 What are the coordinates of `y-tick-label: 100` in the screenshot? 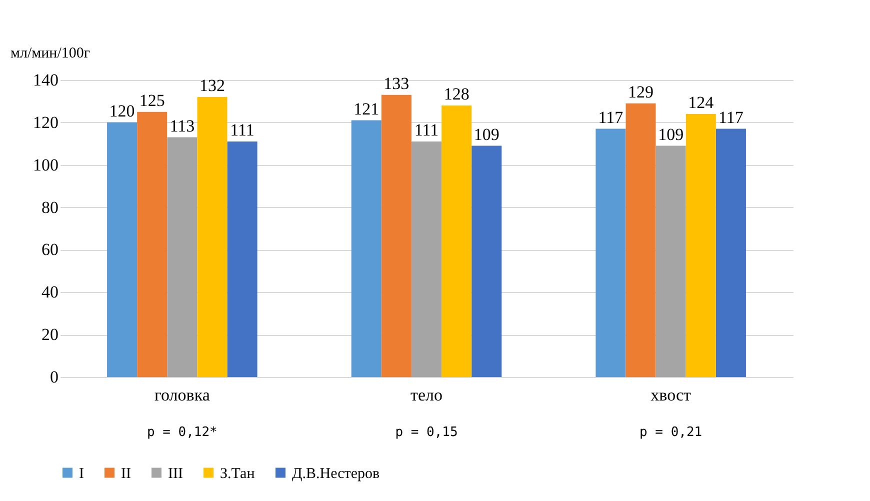 It's located at (45, 164).